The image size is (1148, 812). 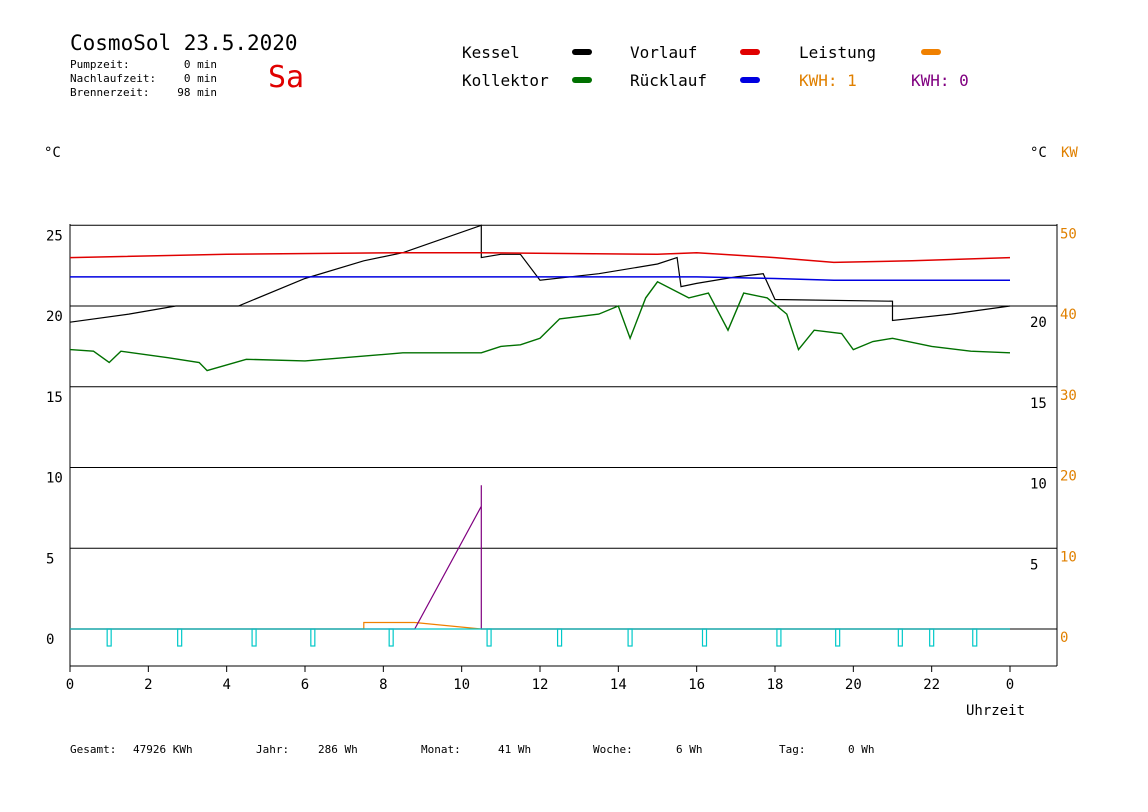 I want to click on y-tick-right-10: 10, so click(x=1038, y=485).